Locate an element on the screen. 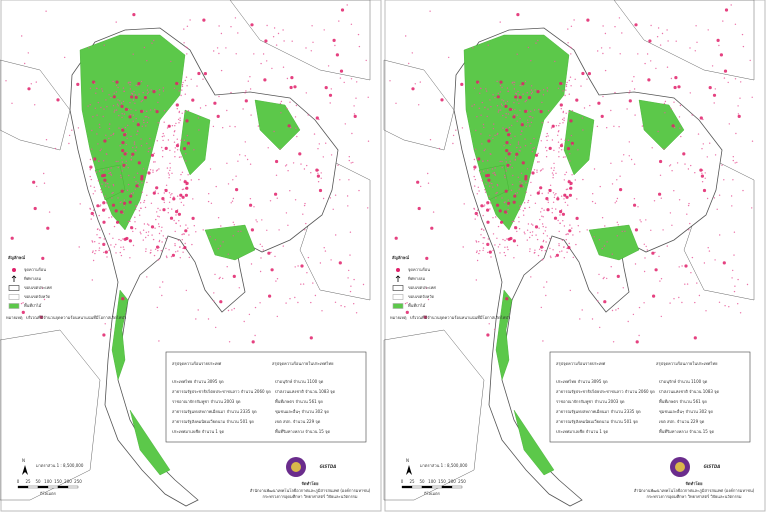  scale-tick: 100 is located at coordinates (432, 481).